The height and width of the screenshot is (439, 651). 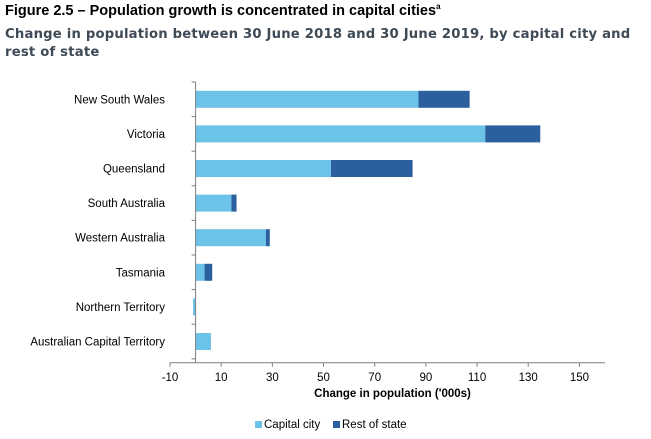 I want to click on category-label: South Australia, so click(x=127, y=204).